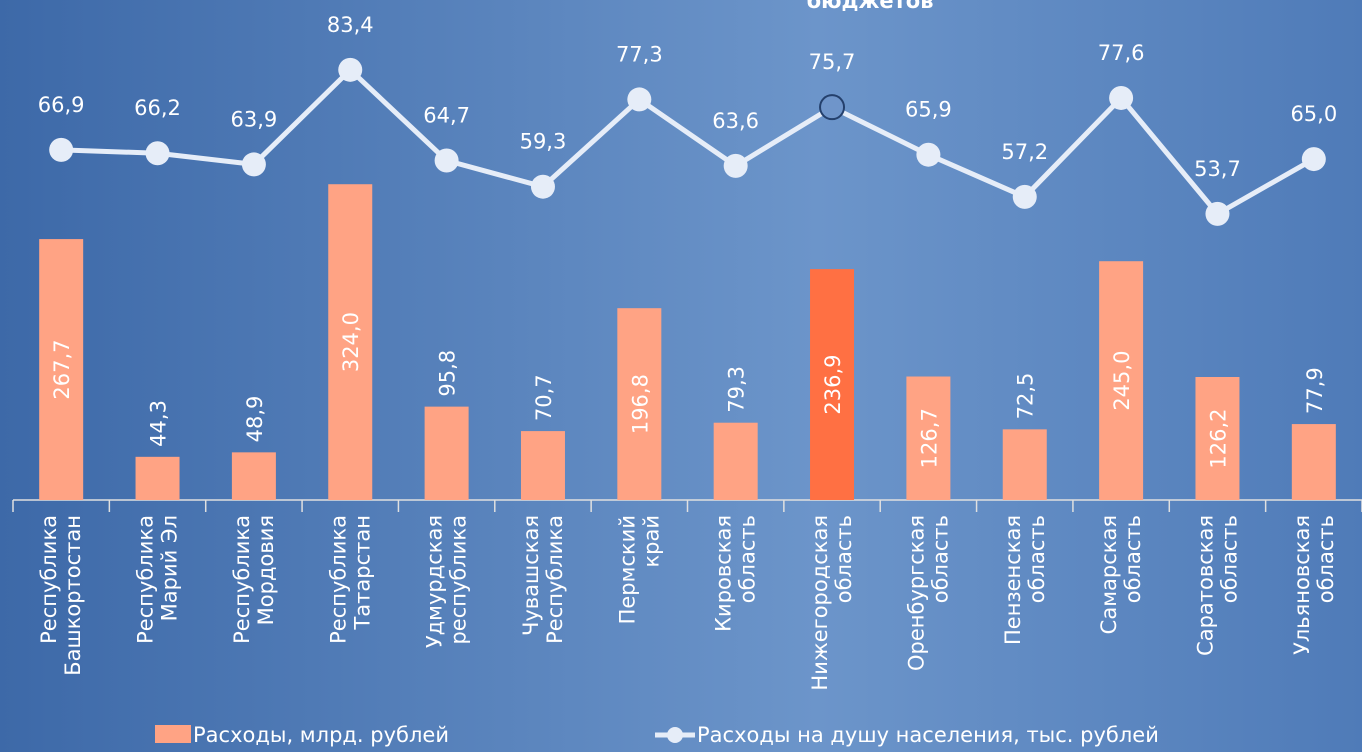 This screenshot has height=752, width=1362. I want to click on line-value-label: 63,6, so click(735, 121).